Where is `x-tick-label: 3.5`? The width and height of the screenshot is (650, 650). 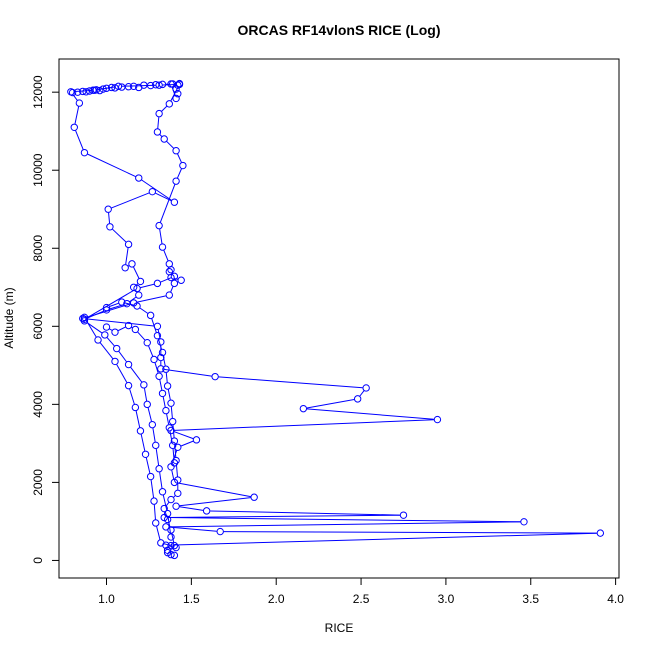 x-tick-label: 3.5 is located at coordinates (530, 599).